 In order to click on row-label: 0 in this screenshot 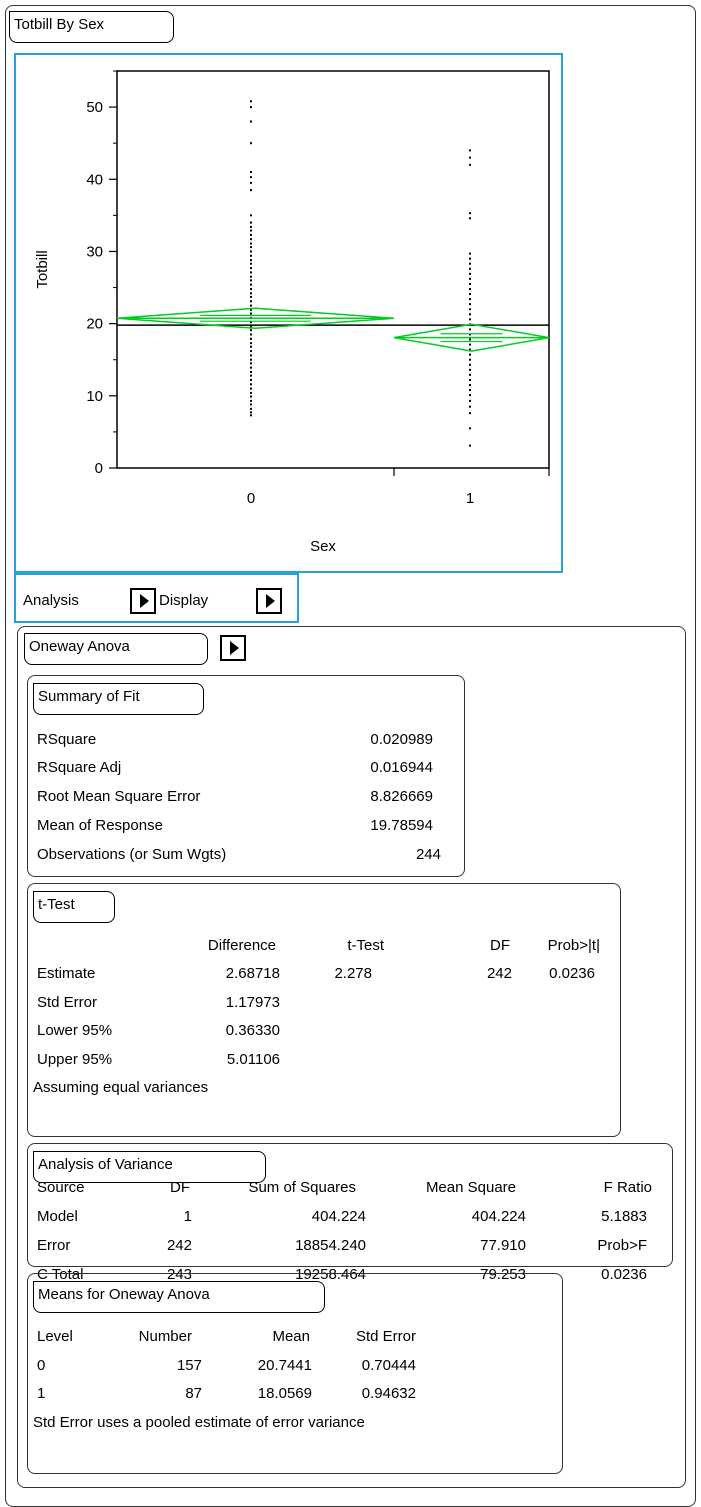, I will do `click(41, 1365)`.